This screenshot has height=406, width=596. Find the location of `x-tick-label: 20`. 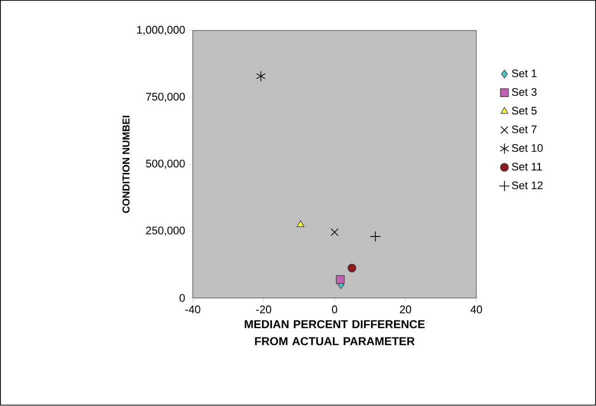

x-tick-label: 20 is located at coordinates (406, 310).